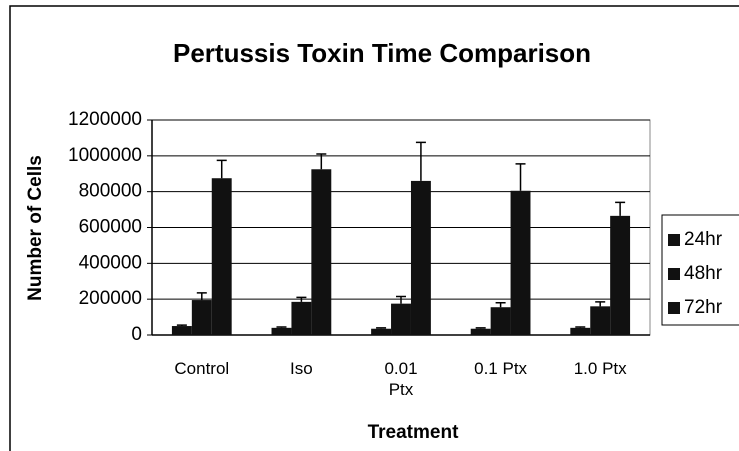 Image resolution: width=739 pixels, height=451 pixels. Describe the element at coordinates (382, 53) in the screenshot. I see `chart-title: Pertussis Toxin Time Comparison` at that location.